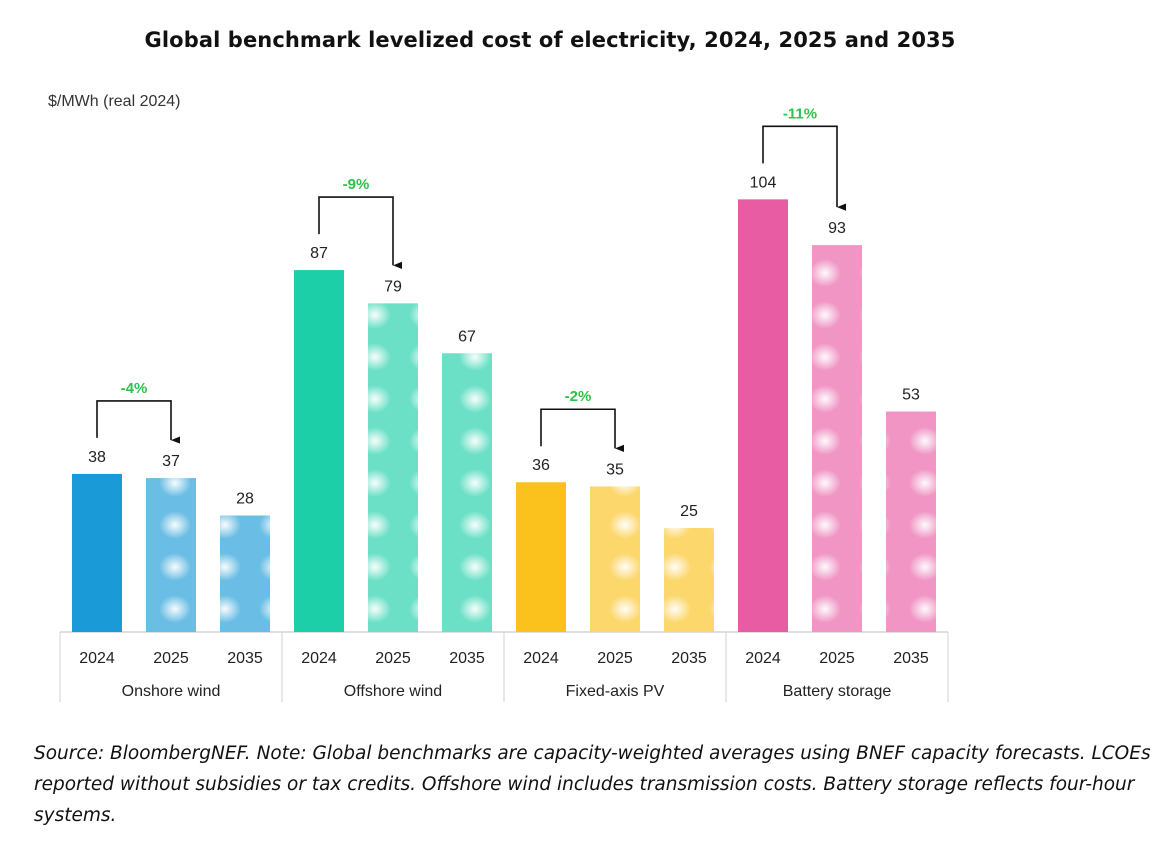 This screenshot has height=862, width=1168. What do you see at coordinates (393, 467) in the screenshot?
I see `bar-offshore-wind-2025` at bounding box center [393, 467].